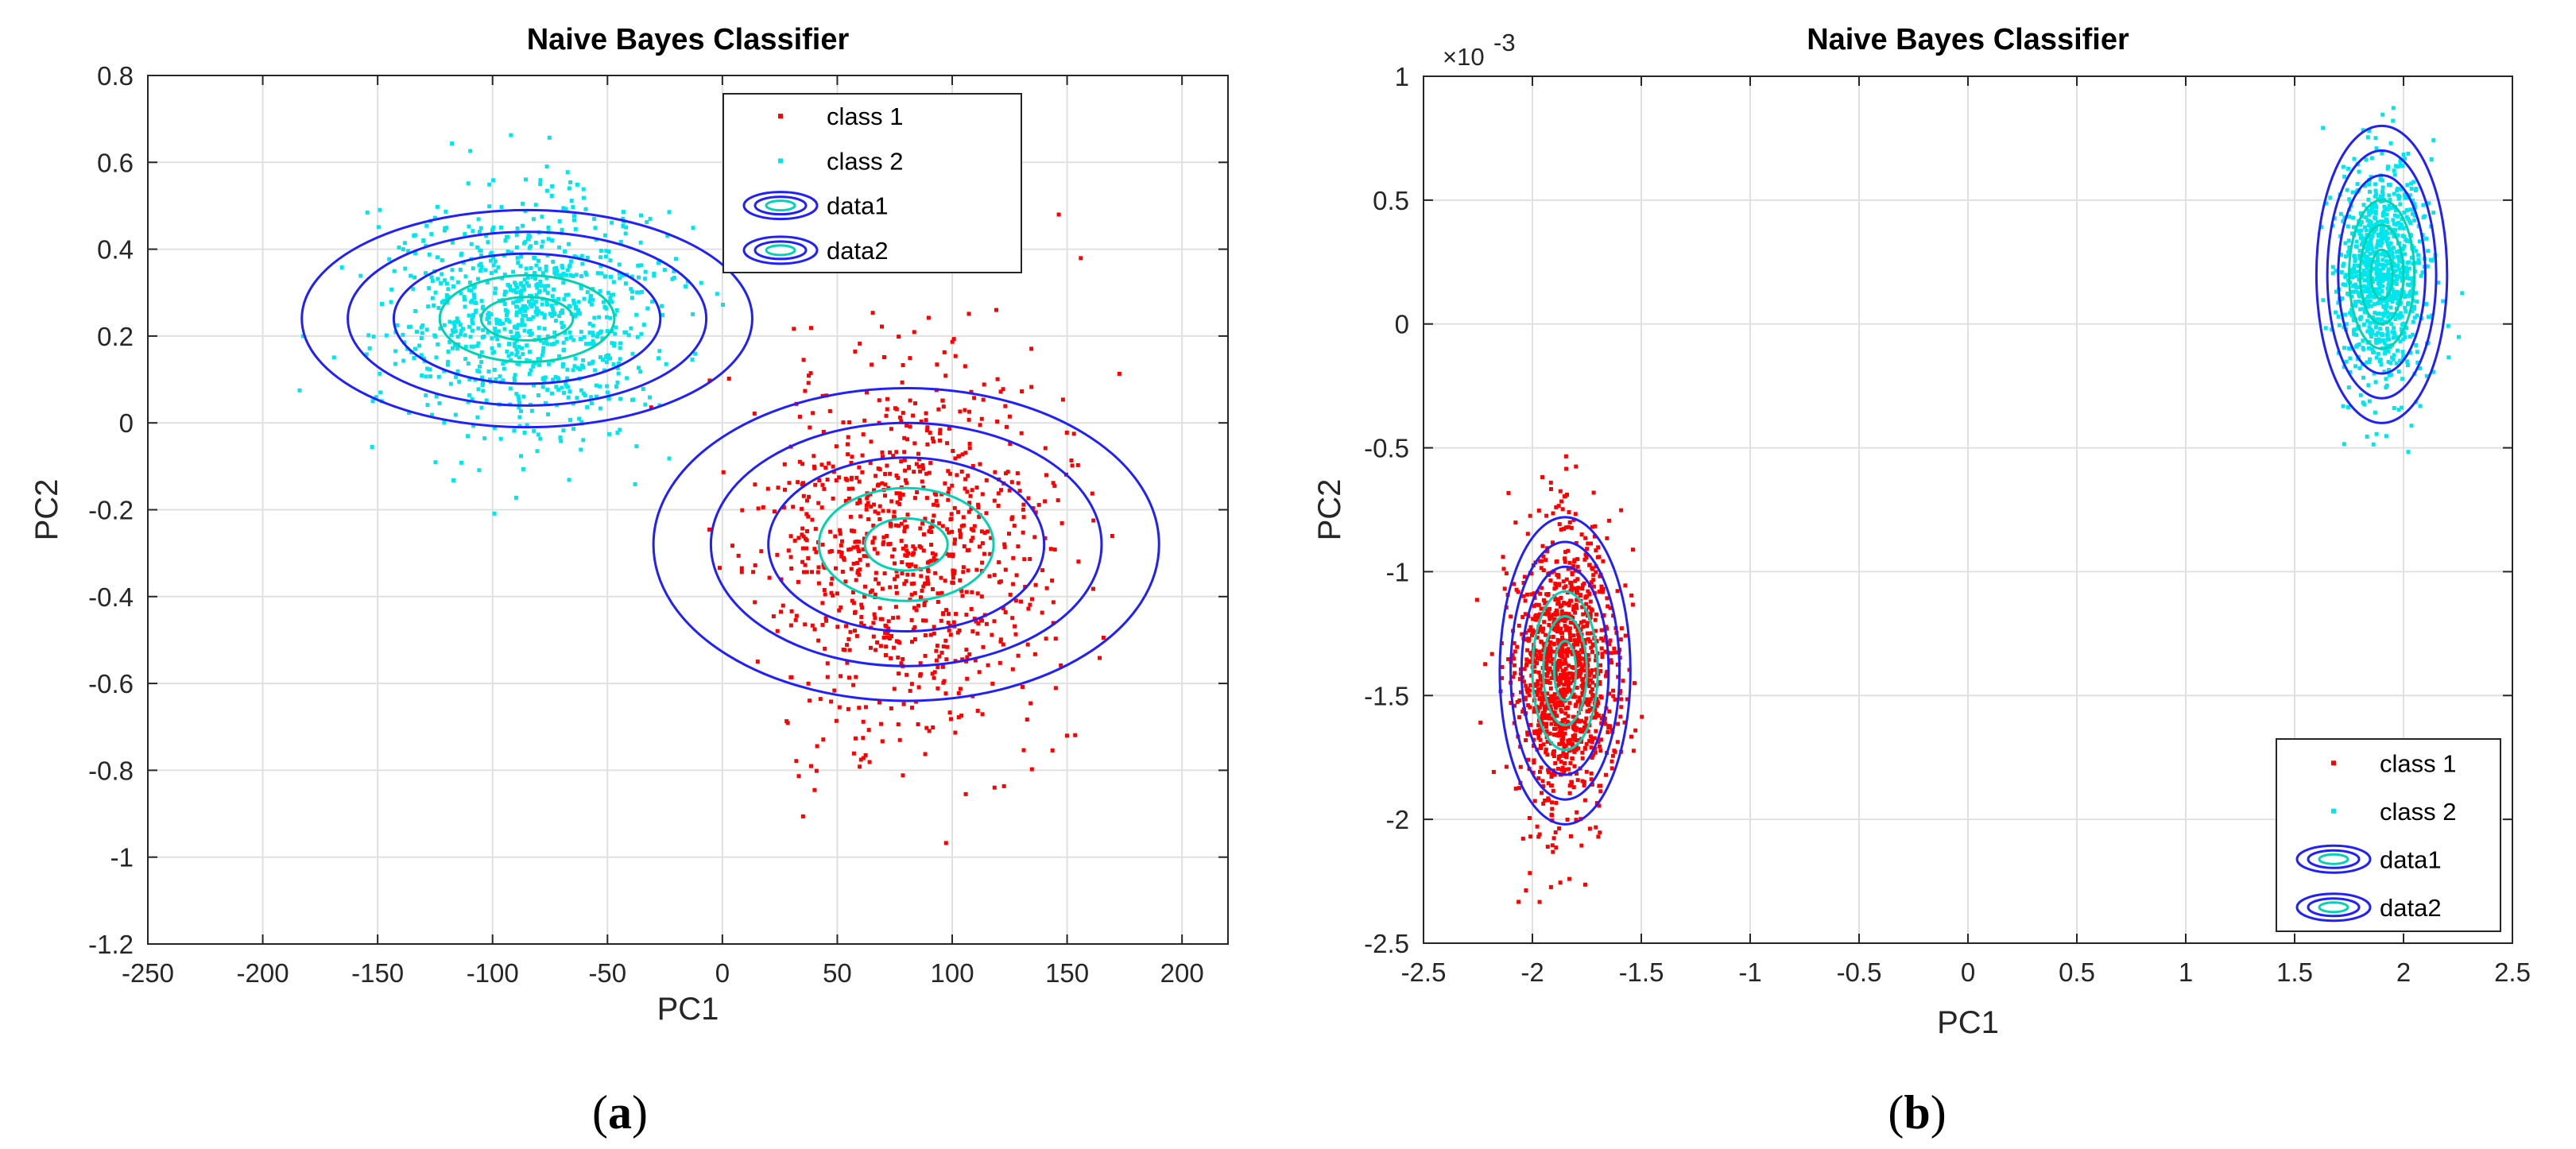  I want to click on y-tick-label: -2, so click(1397, 819).